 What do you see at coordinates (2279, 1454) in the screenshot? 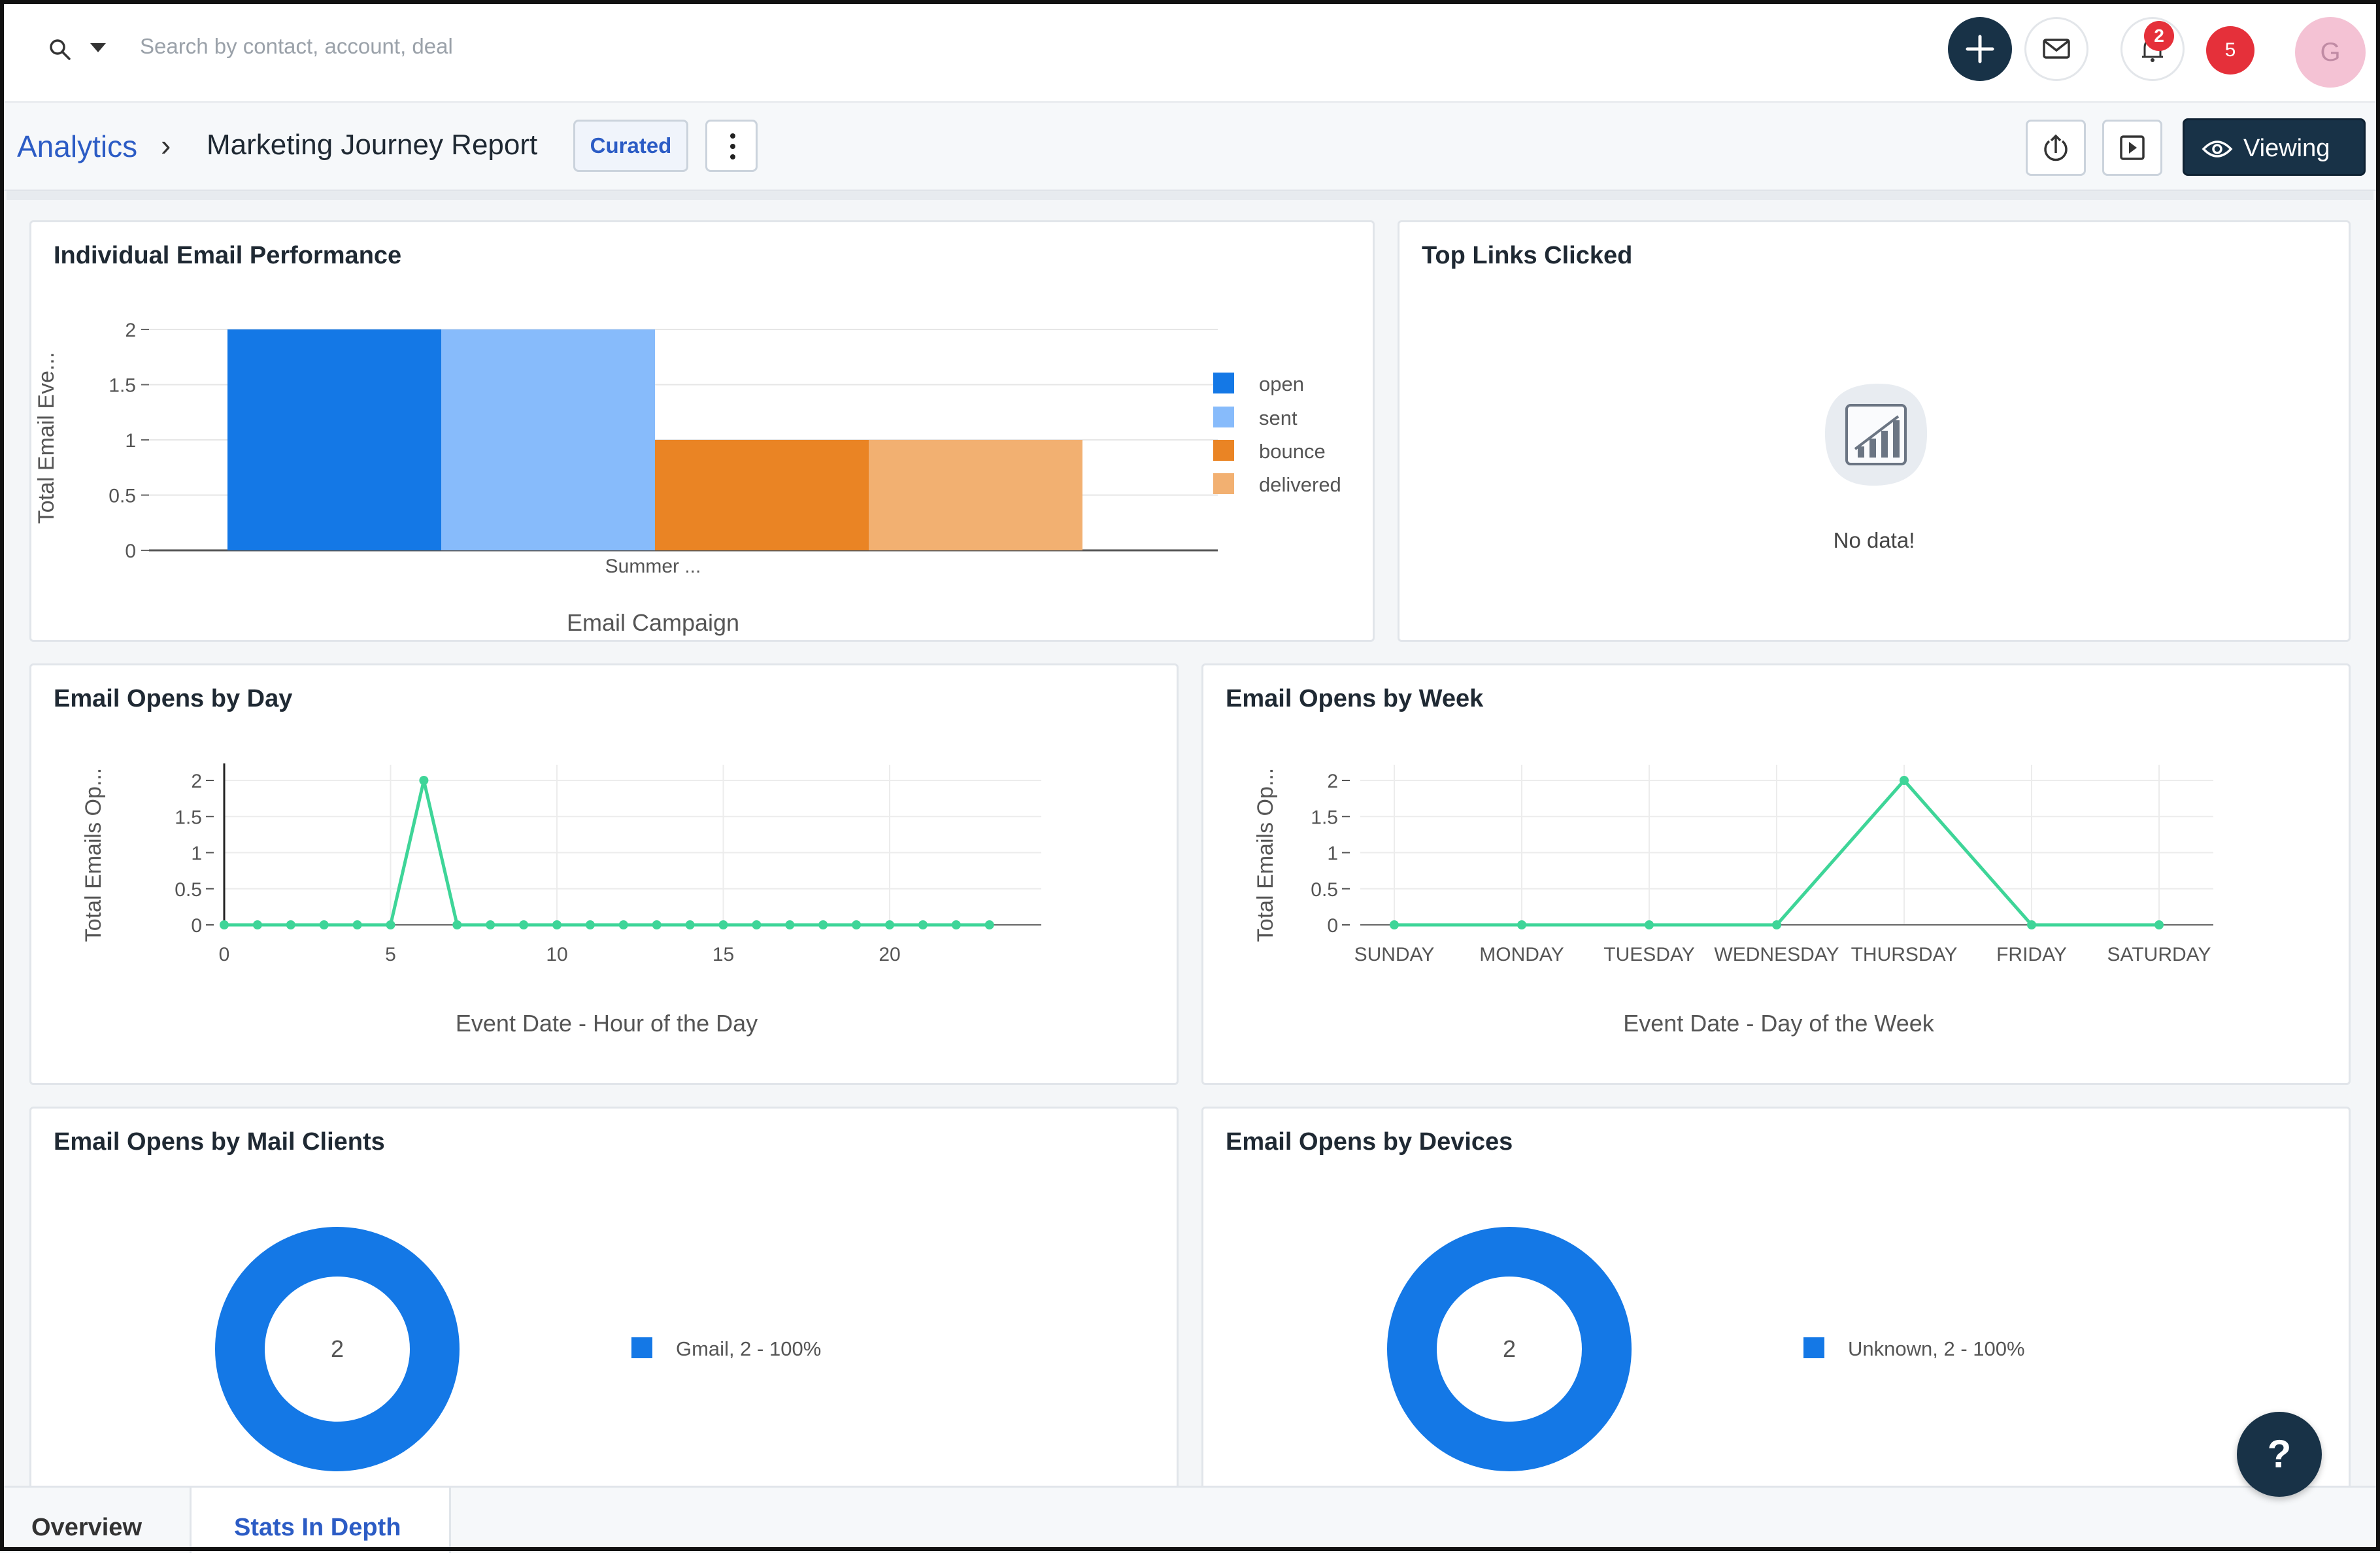
I see `help-button: ?` at bounding box center [2279, 1454].